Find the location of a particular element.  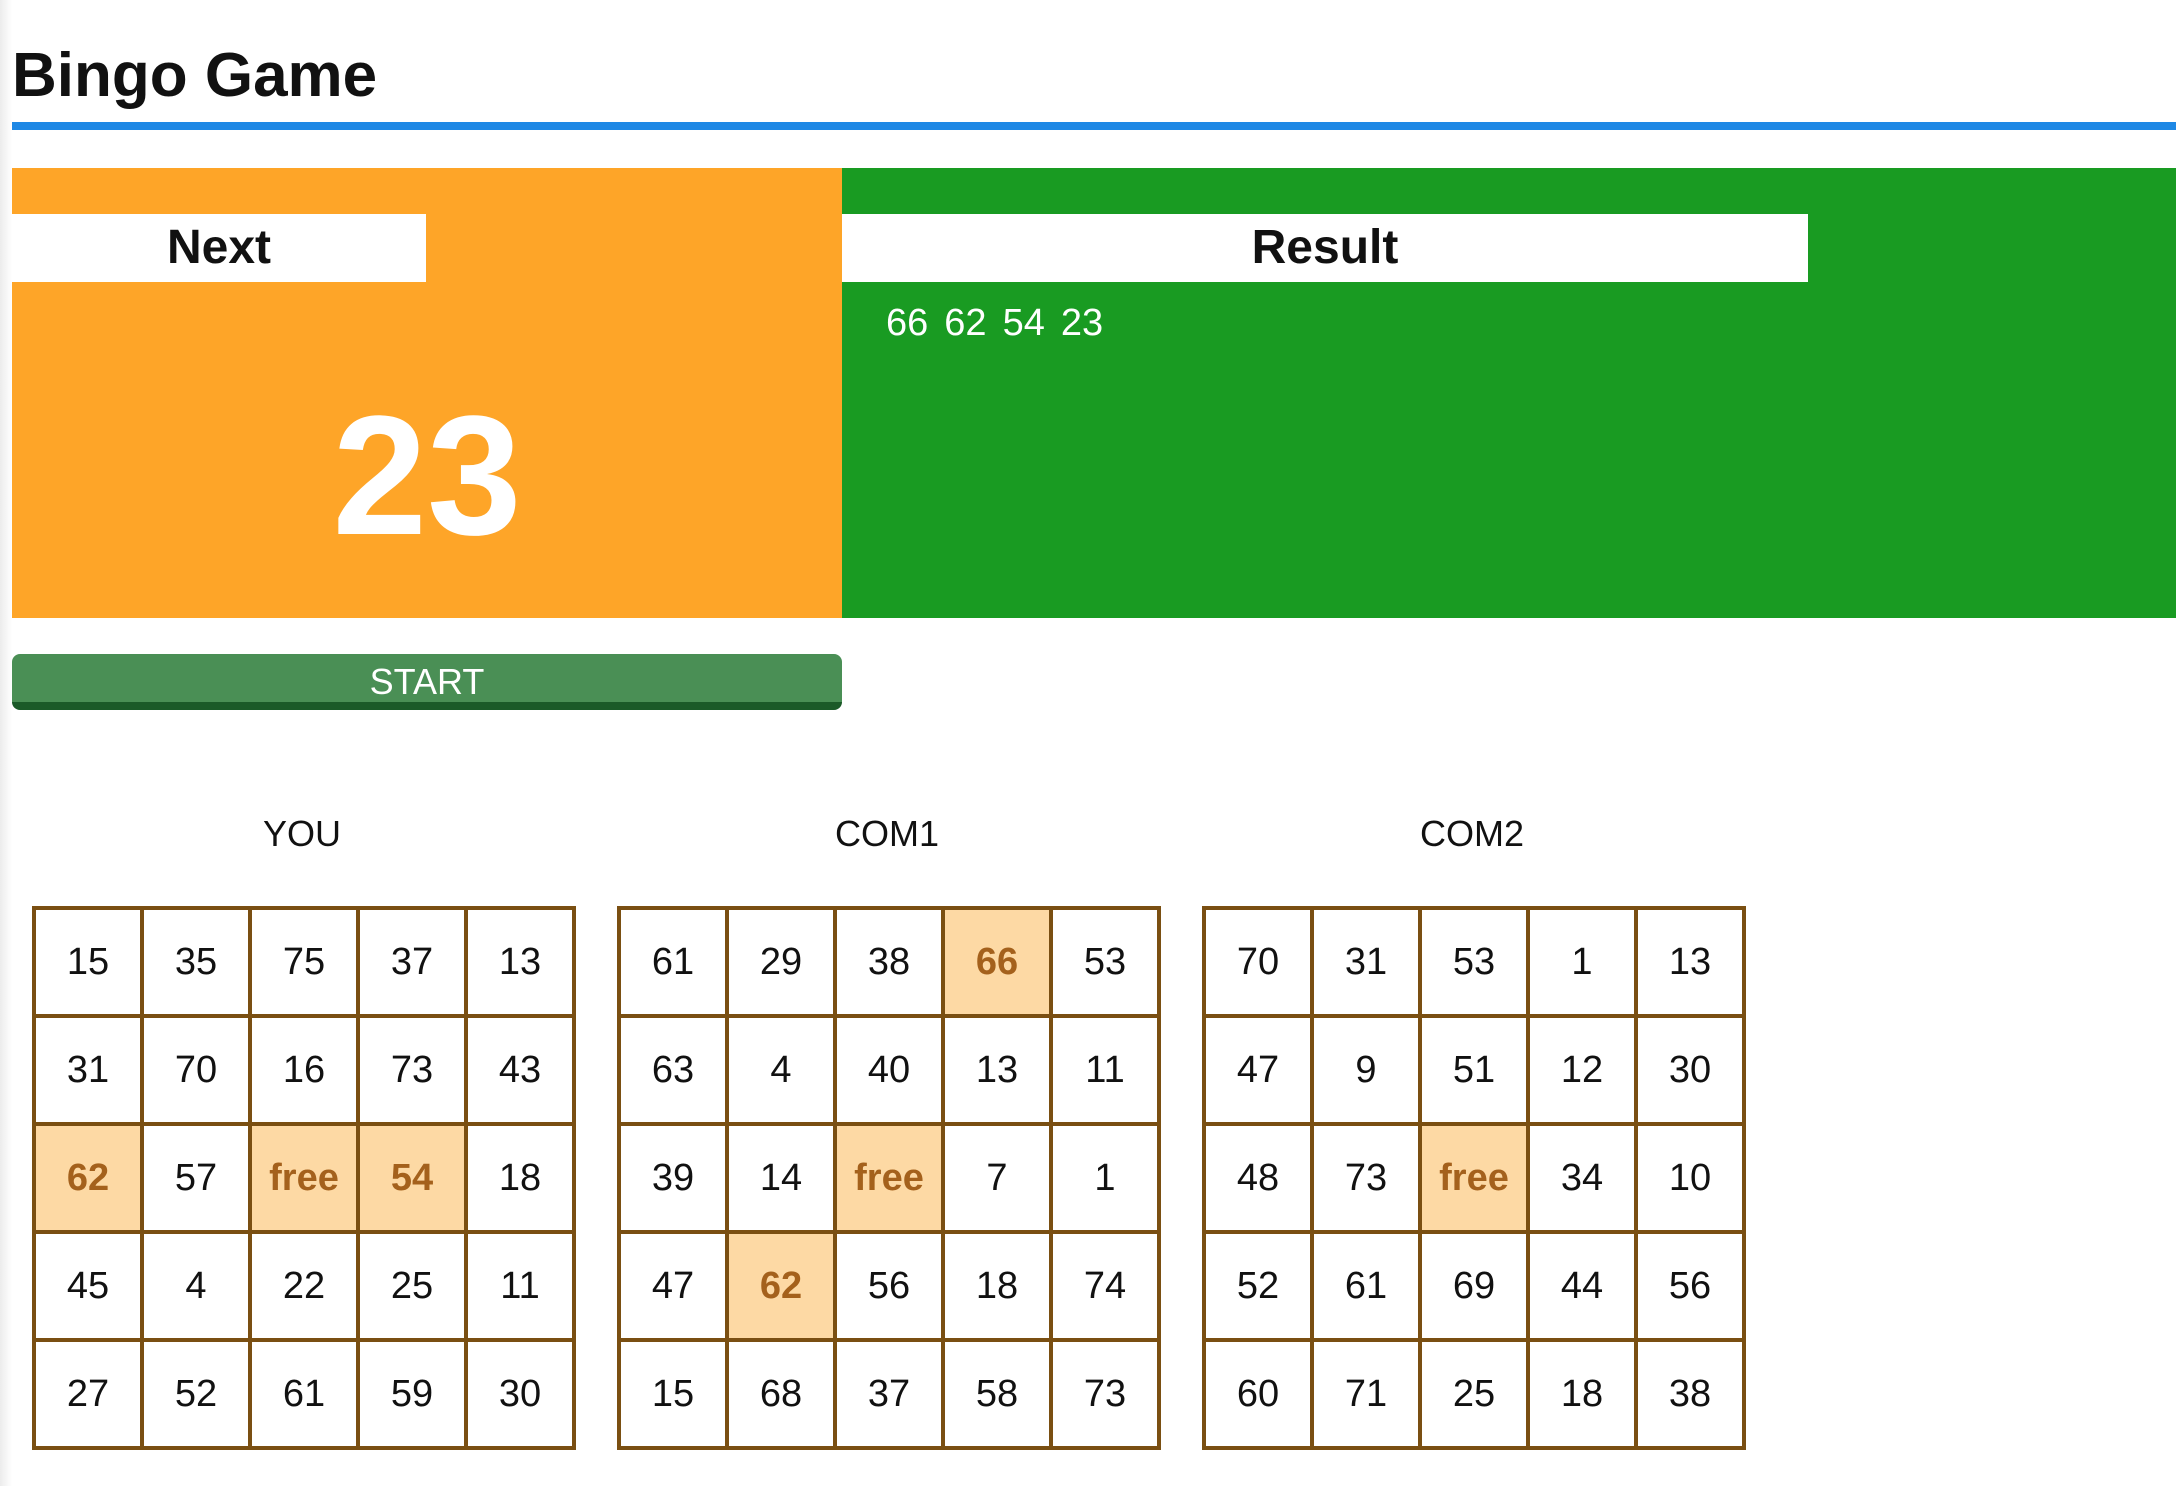

bingo-cell: 59 is located at coordinates (412, 1394).